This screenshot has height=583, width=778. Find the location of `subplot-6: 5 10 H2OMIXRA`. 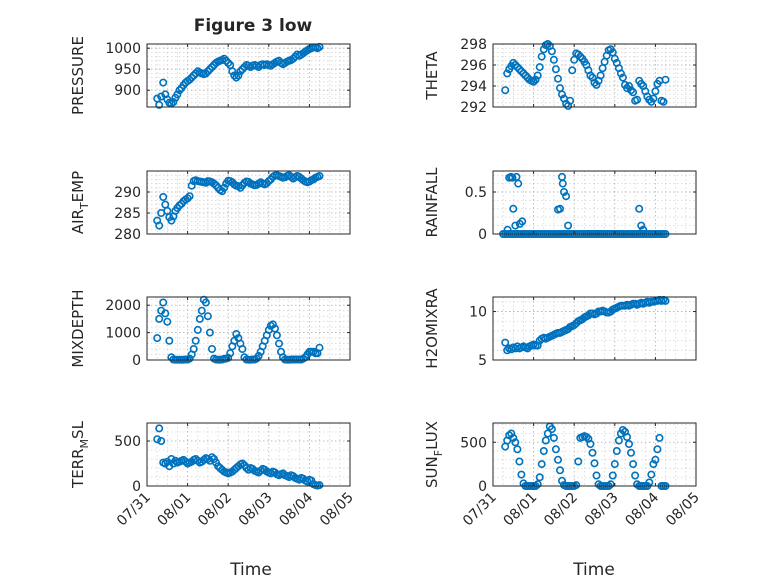

subplot-6: 5 10 H2OMIXRA is located at coordinates (560, 328).